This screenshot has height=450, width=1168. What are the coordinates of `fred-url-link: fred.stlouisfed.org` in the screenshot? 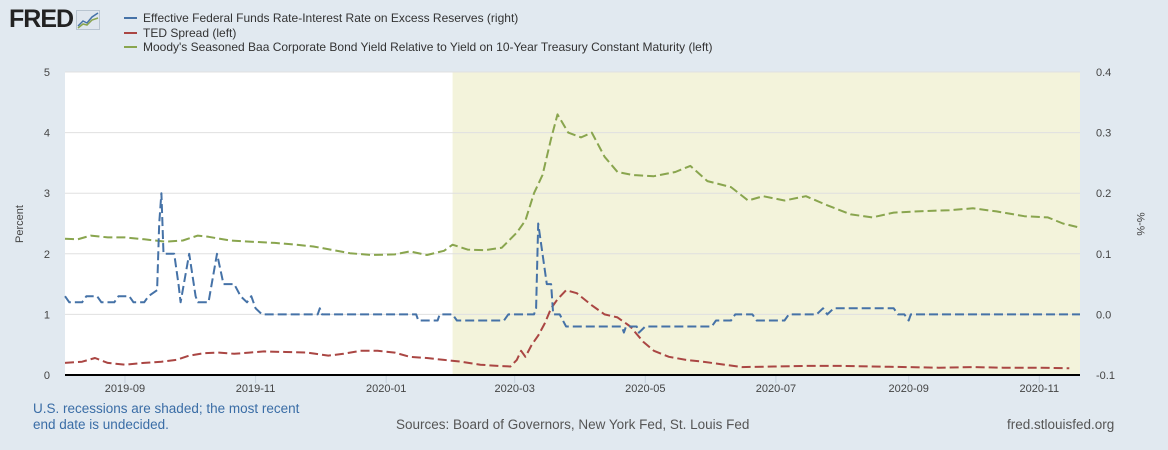 It's located at (1061, 424).